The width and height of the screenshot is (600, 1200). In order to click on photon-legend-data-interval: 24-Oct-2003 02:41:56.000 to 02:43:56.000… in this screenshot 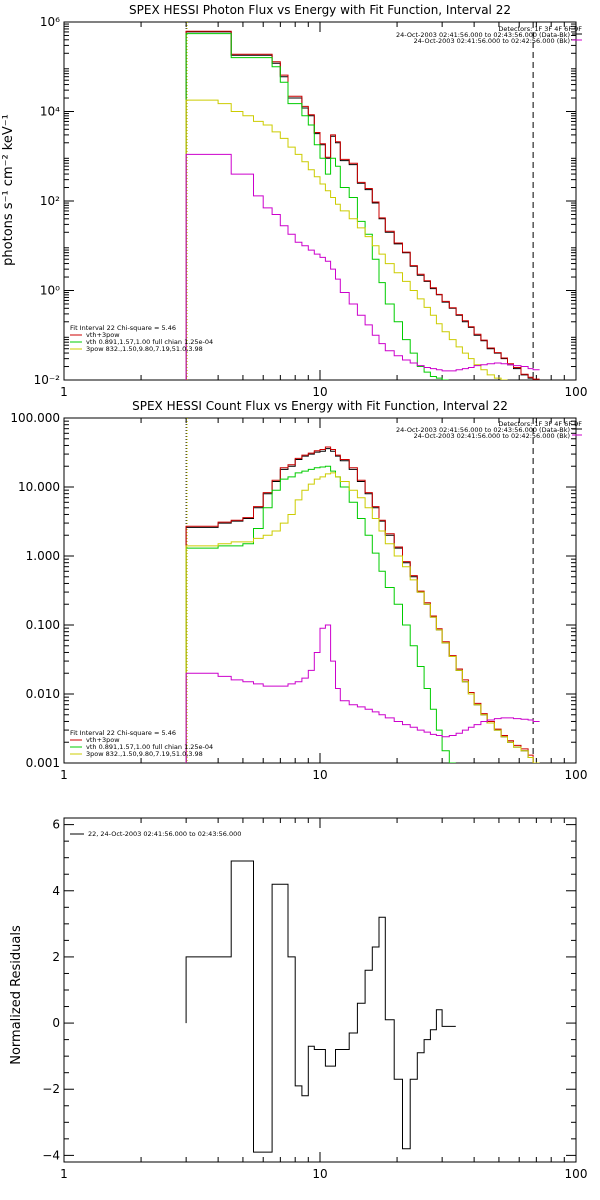, I will do `click(483, 35)`.